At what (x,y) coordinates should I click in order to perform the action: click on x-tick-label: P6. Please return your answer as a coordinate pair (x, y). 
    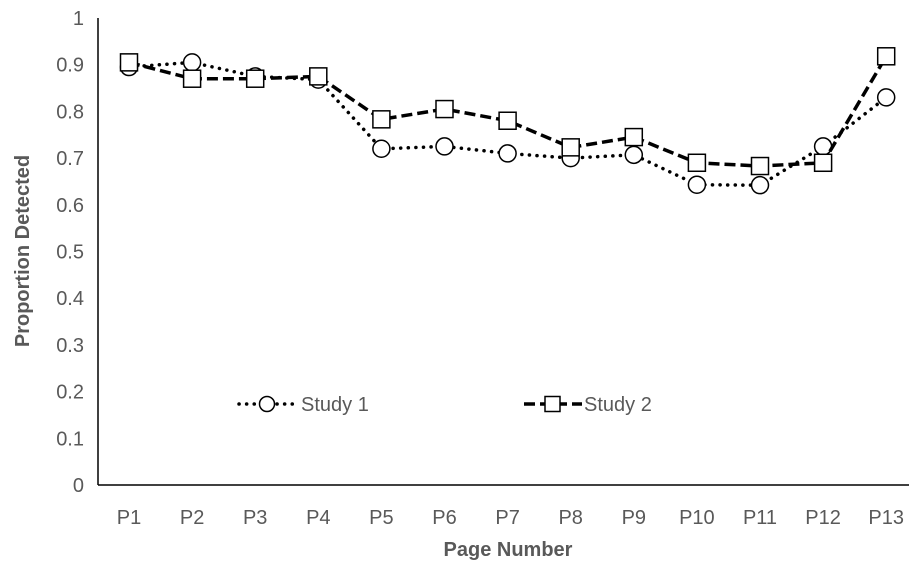
    Looking at the image, I should click on (444, 518).